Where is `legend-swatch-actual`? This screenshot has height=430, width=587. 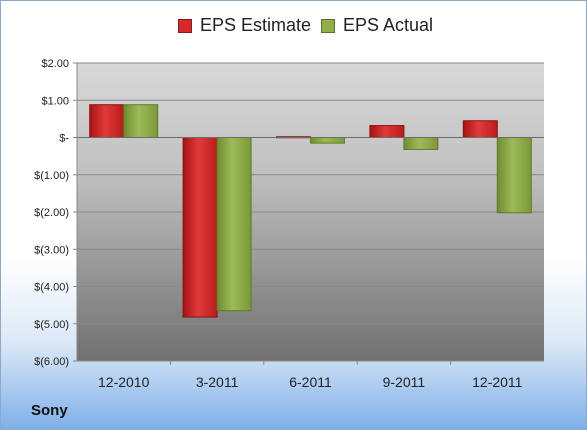
legend-swatch-actual is located at coordinates (328, 25).